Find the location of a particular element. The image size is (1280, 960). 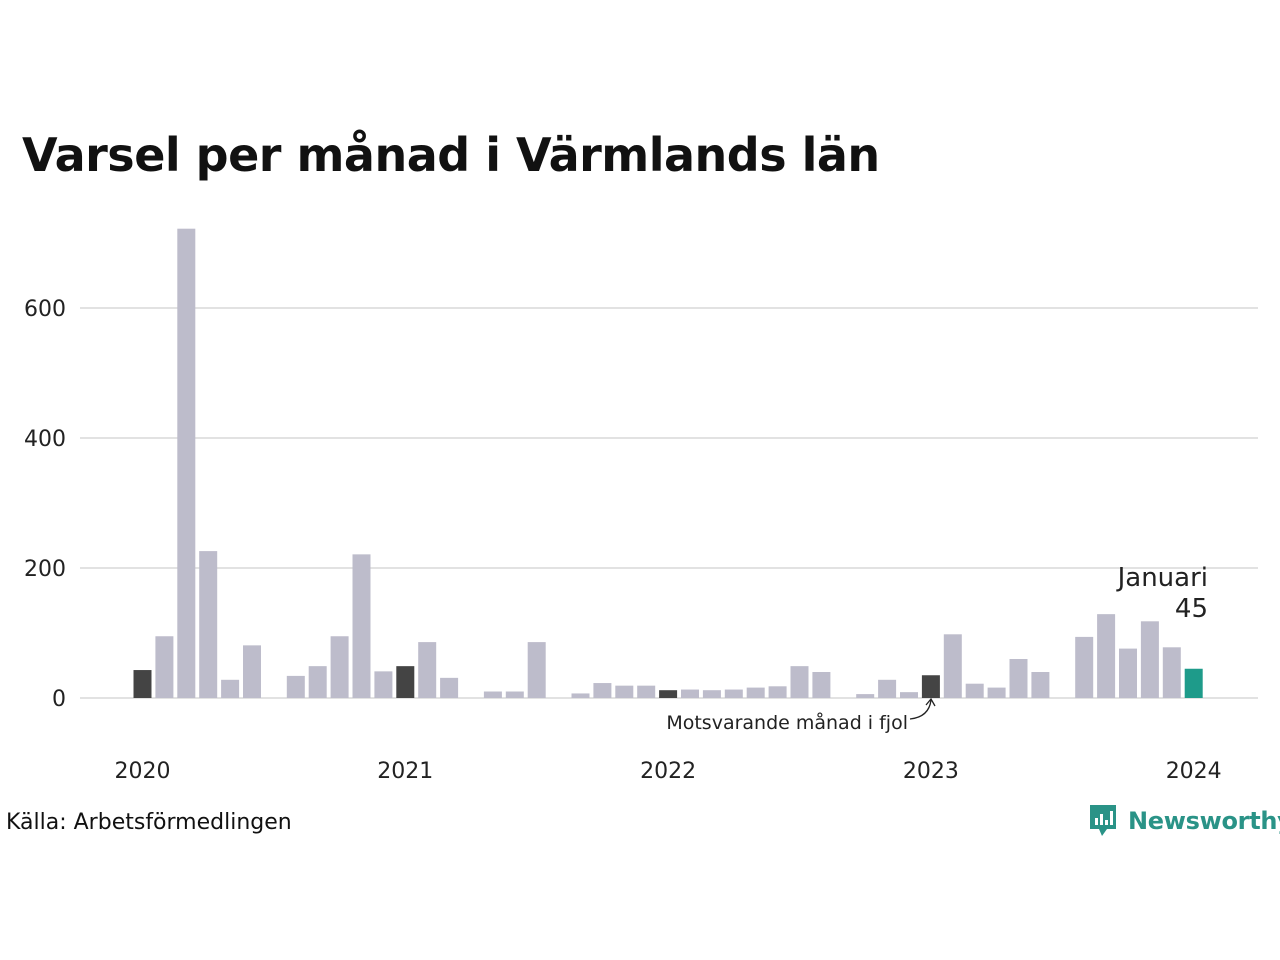

x-axis-ticks: 2020 2021 2022 2023 2024 is located at coordinates (668, 771).